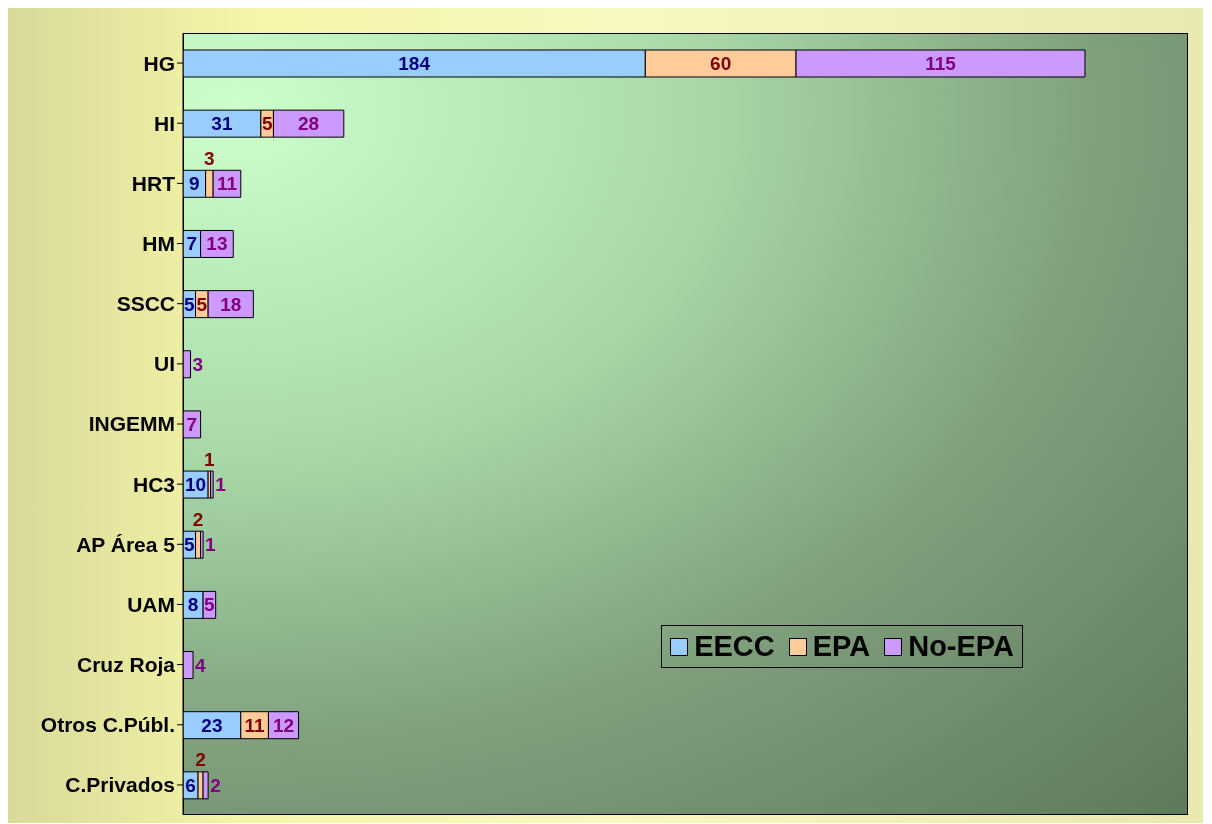 Image resolution: width=1212 pixels, height=824 pixels. I want to click on y-tick-label: Cruz Roja, so click(126, 665).